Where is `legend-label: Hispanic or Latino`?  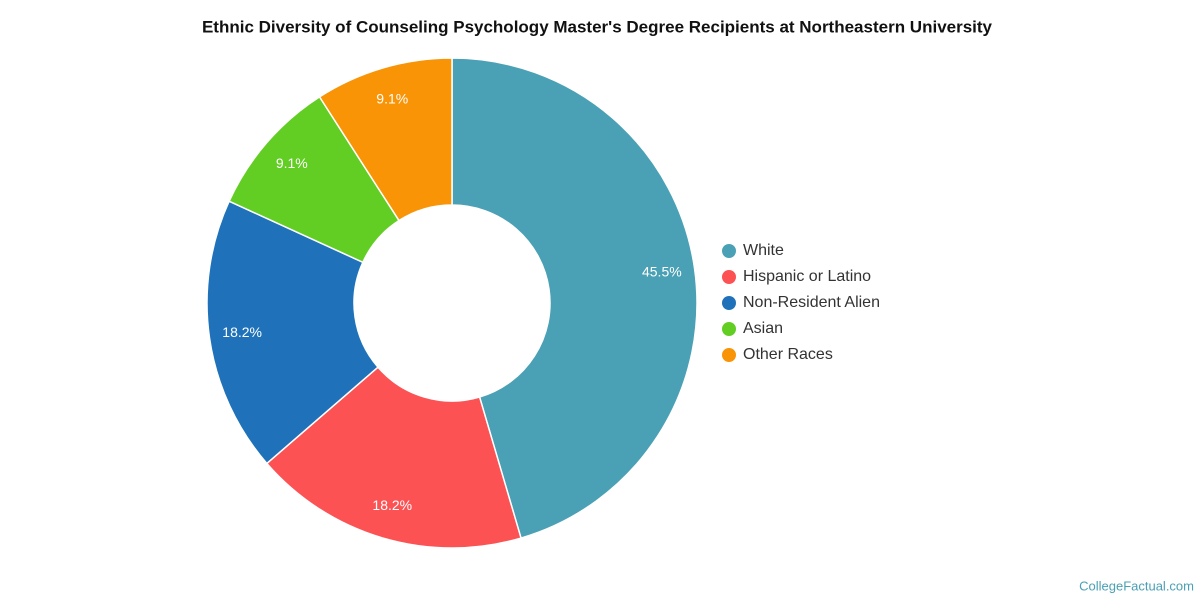 legend-label: Hispanic or Latino is located at coordinates (807, 276).